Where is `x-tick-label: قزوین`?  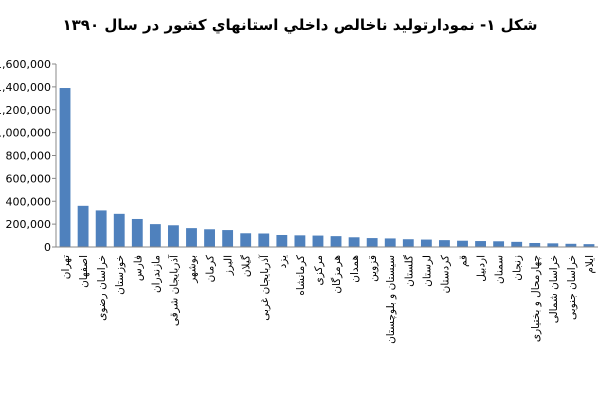 x-tick-label: قزوین is located at coordinates (373, 268).